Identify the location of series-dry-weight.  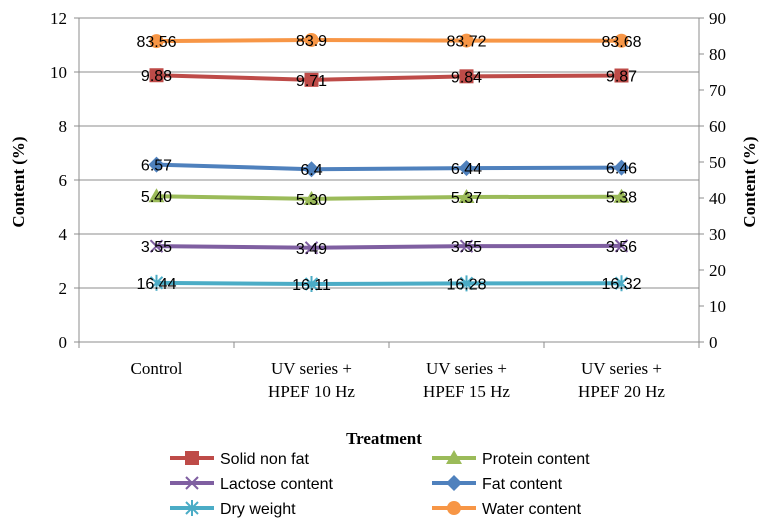
(389, 283).